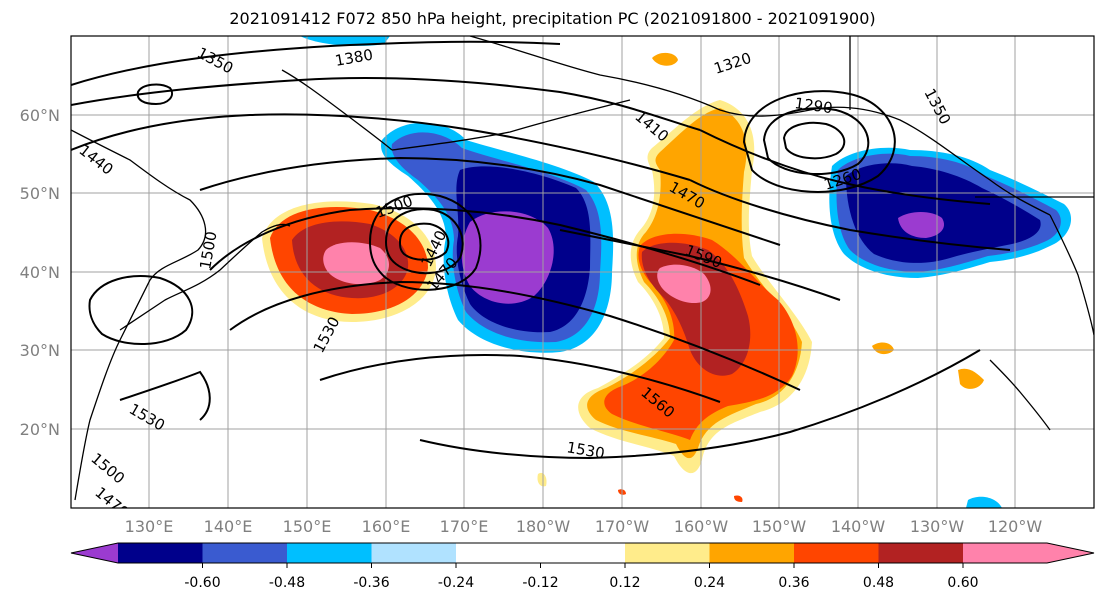  Describe the element at coordinates (155, 94) in the screenshot. I see `contour-small-low-nw` at that location.